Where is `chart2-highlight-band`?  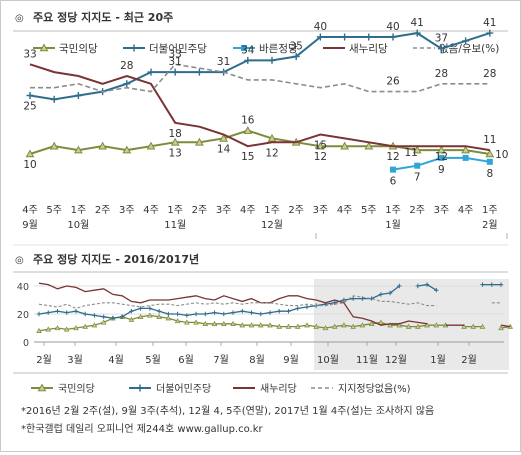 chart2-highlight-band is located at coordinates (411, 324).